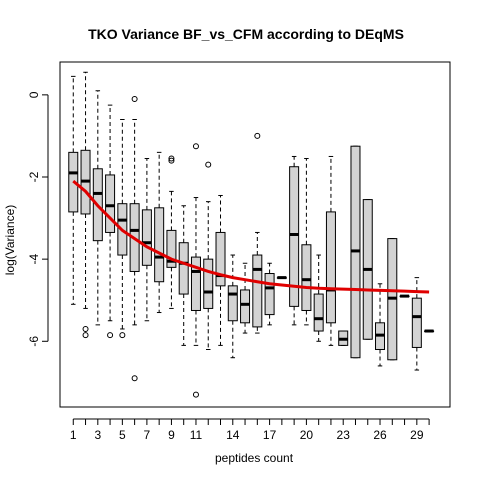  I want to click on x-tick-label: 7, so click(147, 435).